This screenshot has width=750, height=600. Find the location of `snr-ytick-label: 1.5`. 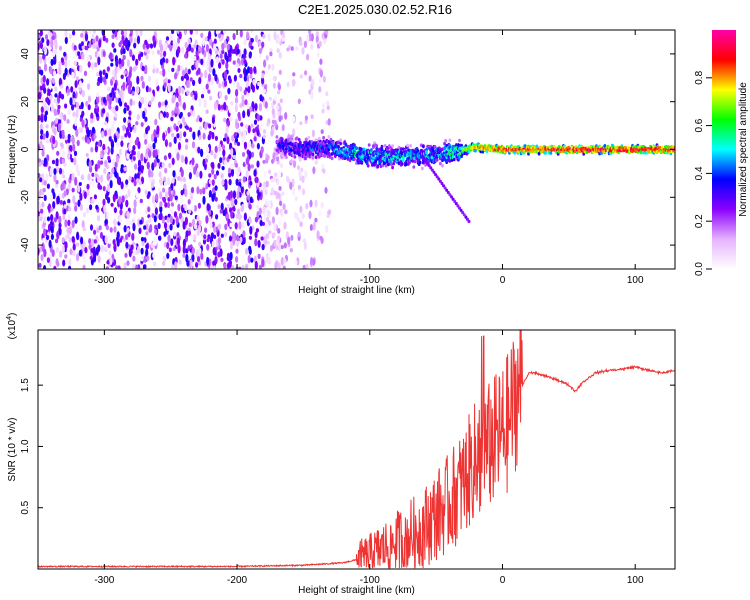

snr-ytick-label: 1.5 is located at coordinates (25, 385).